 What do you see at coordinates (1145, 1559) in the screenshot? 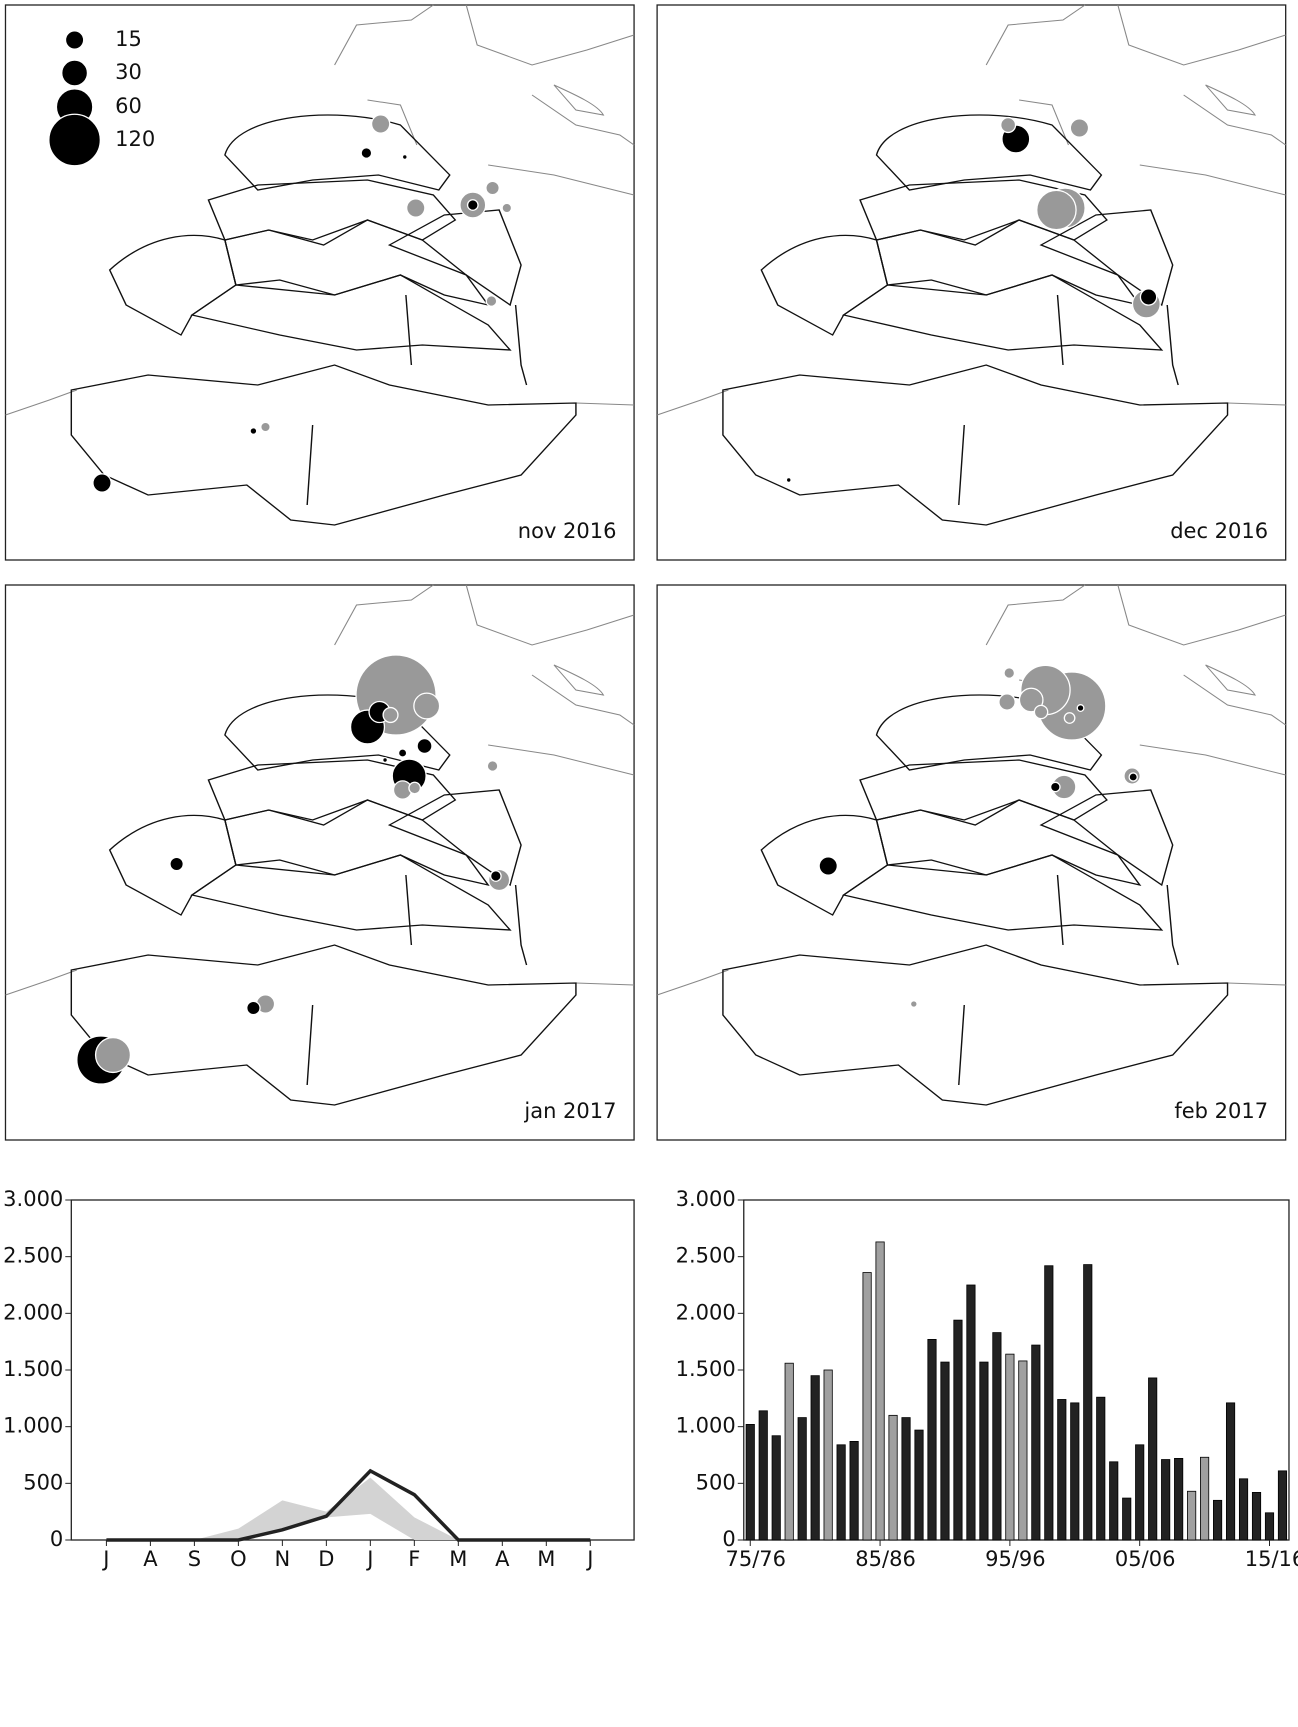
I see `x-tick-label: 05/06` at bounding box center [1145, 1559].